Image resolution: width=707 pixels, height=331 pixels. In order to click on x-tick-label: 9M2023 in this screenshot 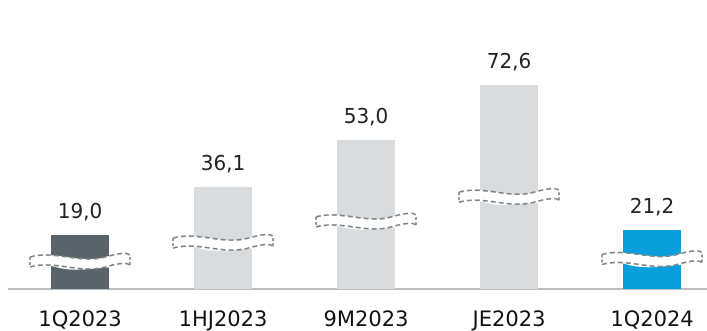, I will do `click(366, 319)`.